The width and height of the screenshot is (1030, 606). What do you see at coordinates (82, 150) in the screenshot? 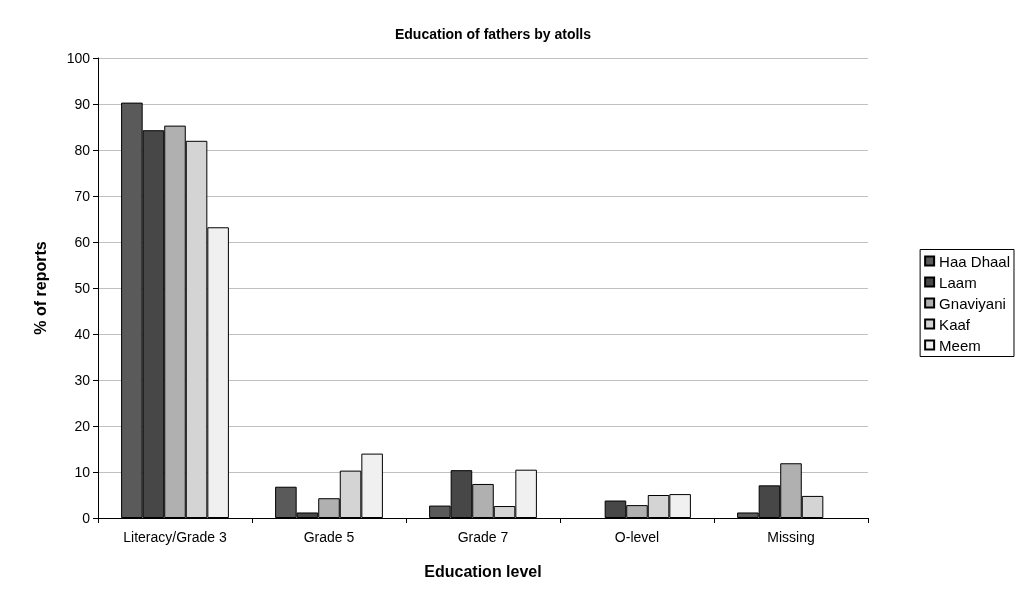
I see `y-tick-label: 80` at bounding box center [82, 150].